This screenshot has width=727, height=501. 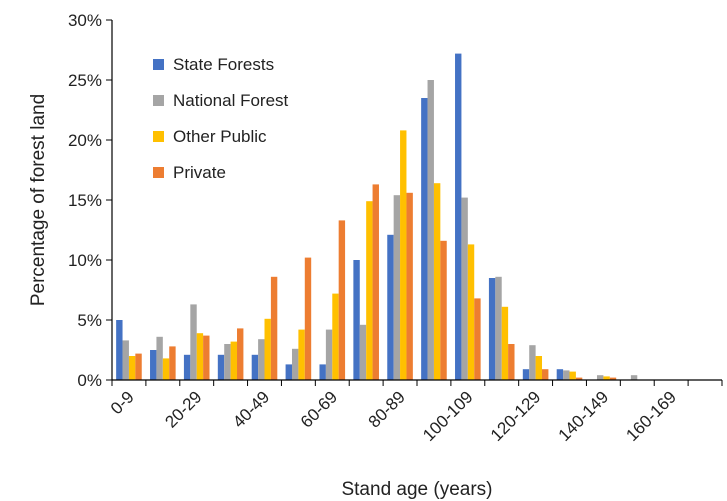 I want to click on legend-label-state-forests: State Forests, so click(x=223, y=64).